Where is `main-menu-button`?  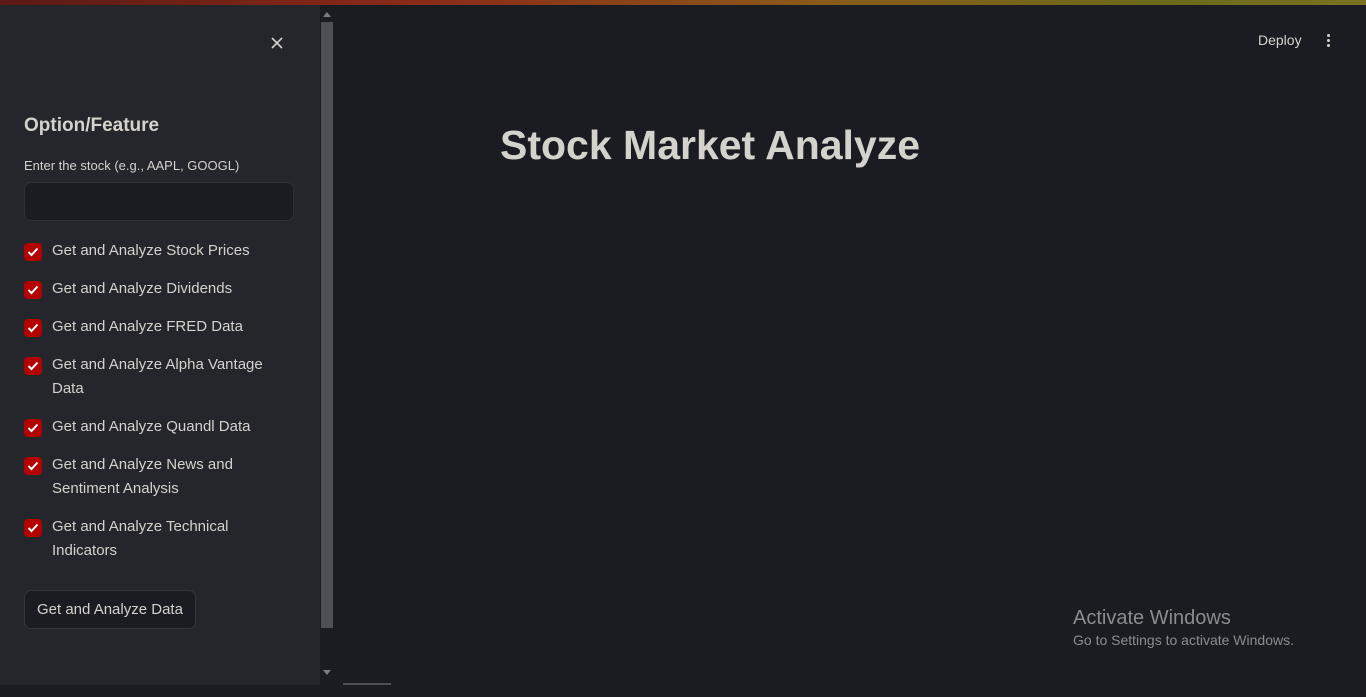
main-menu-button is located at coordinates (1328, 40).